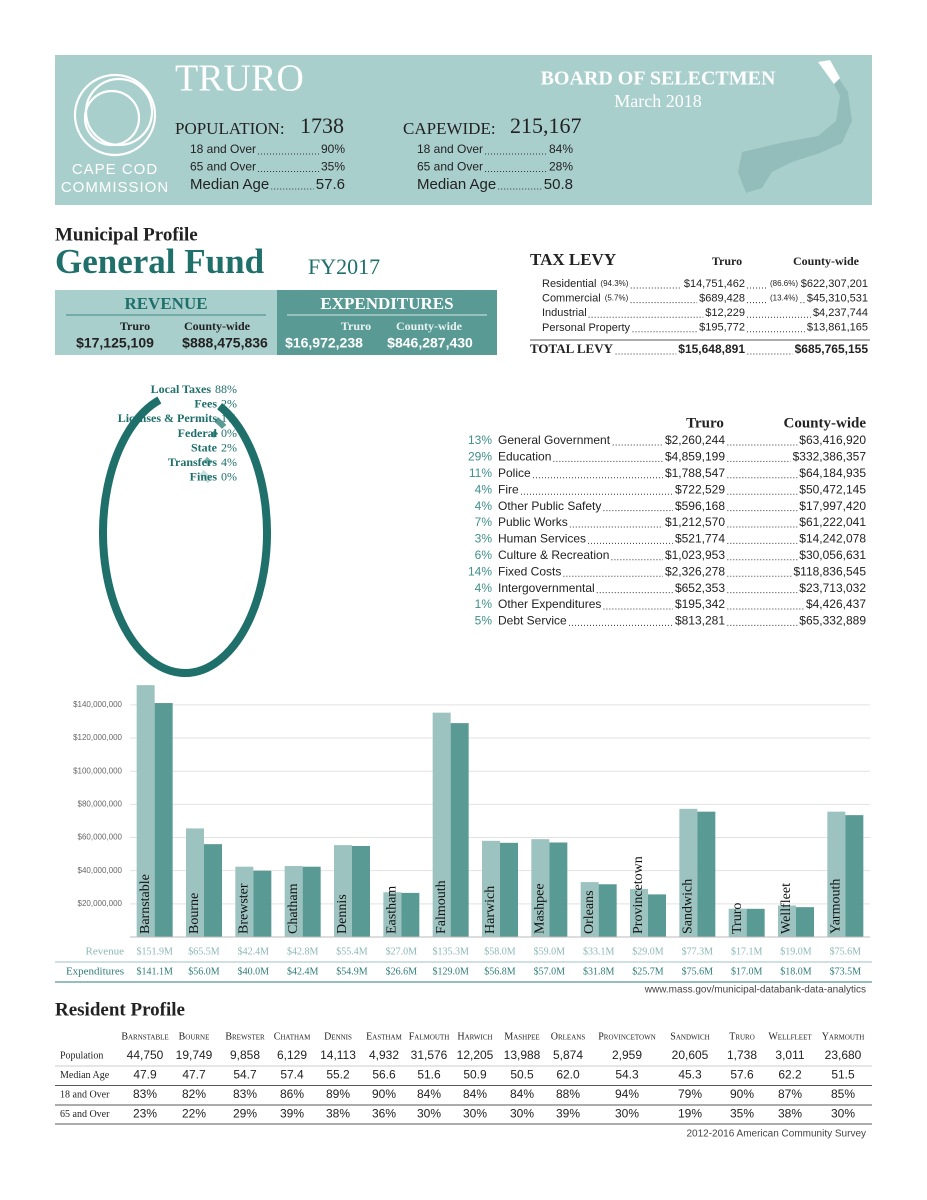  What do you see at coordinates (100, 803) in the screenshot?
I see `y-tick-label: $80,000,000` at bounding box center [100, 803].